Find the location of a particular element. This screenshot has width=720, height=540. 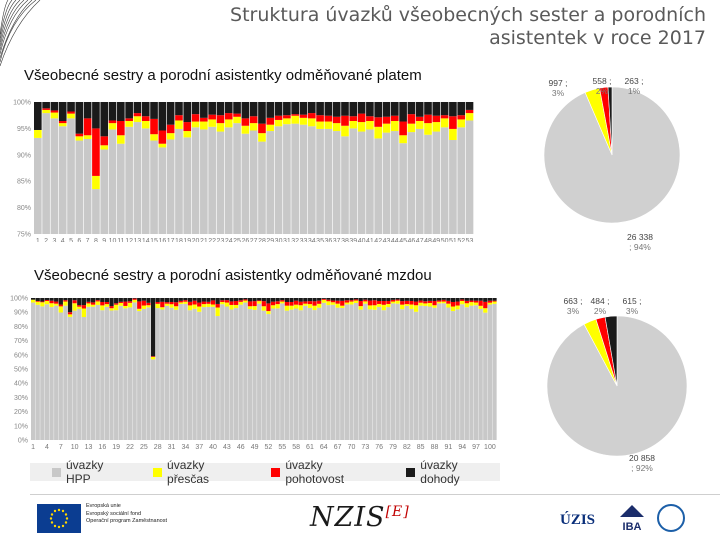

plat-x-tick: 9 is located at coordinates (104, 240).